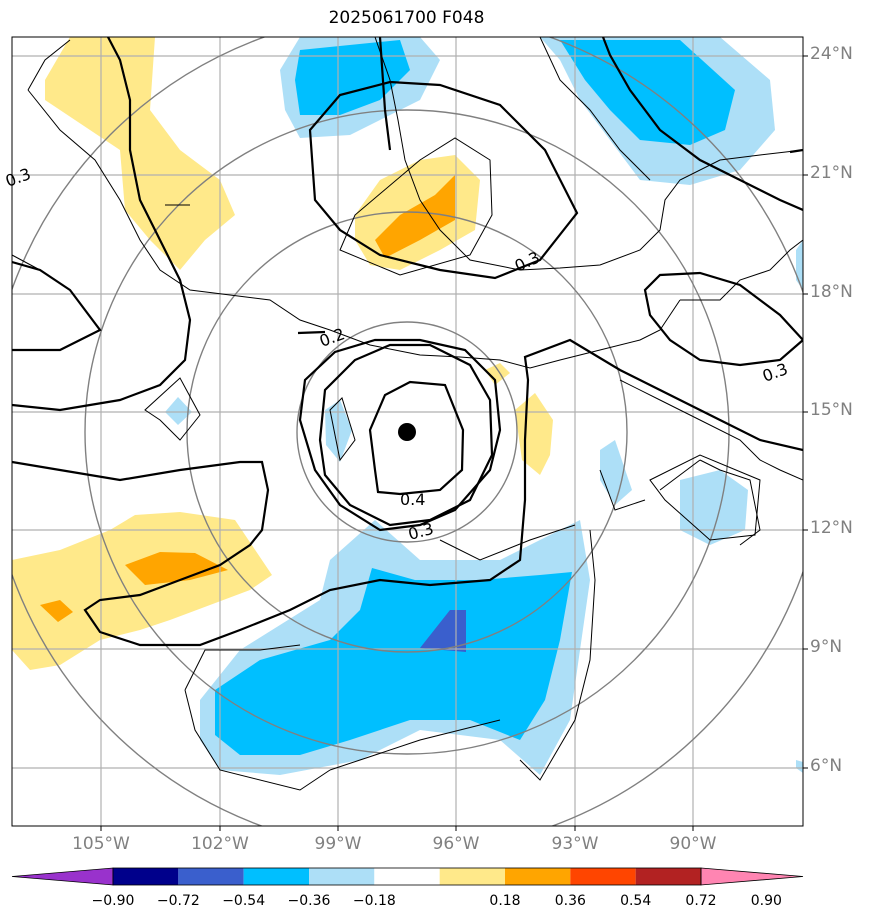 The image size is (873, 924). What do you see at coordinates (575, 844) in the screenshot?
I see `lon-label: 93°W` at bounding box center [575, 844].